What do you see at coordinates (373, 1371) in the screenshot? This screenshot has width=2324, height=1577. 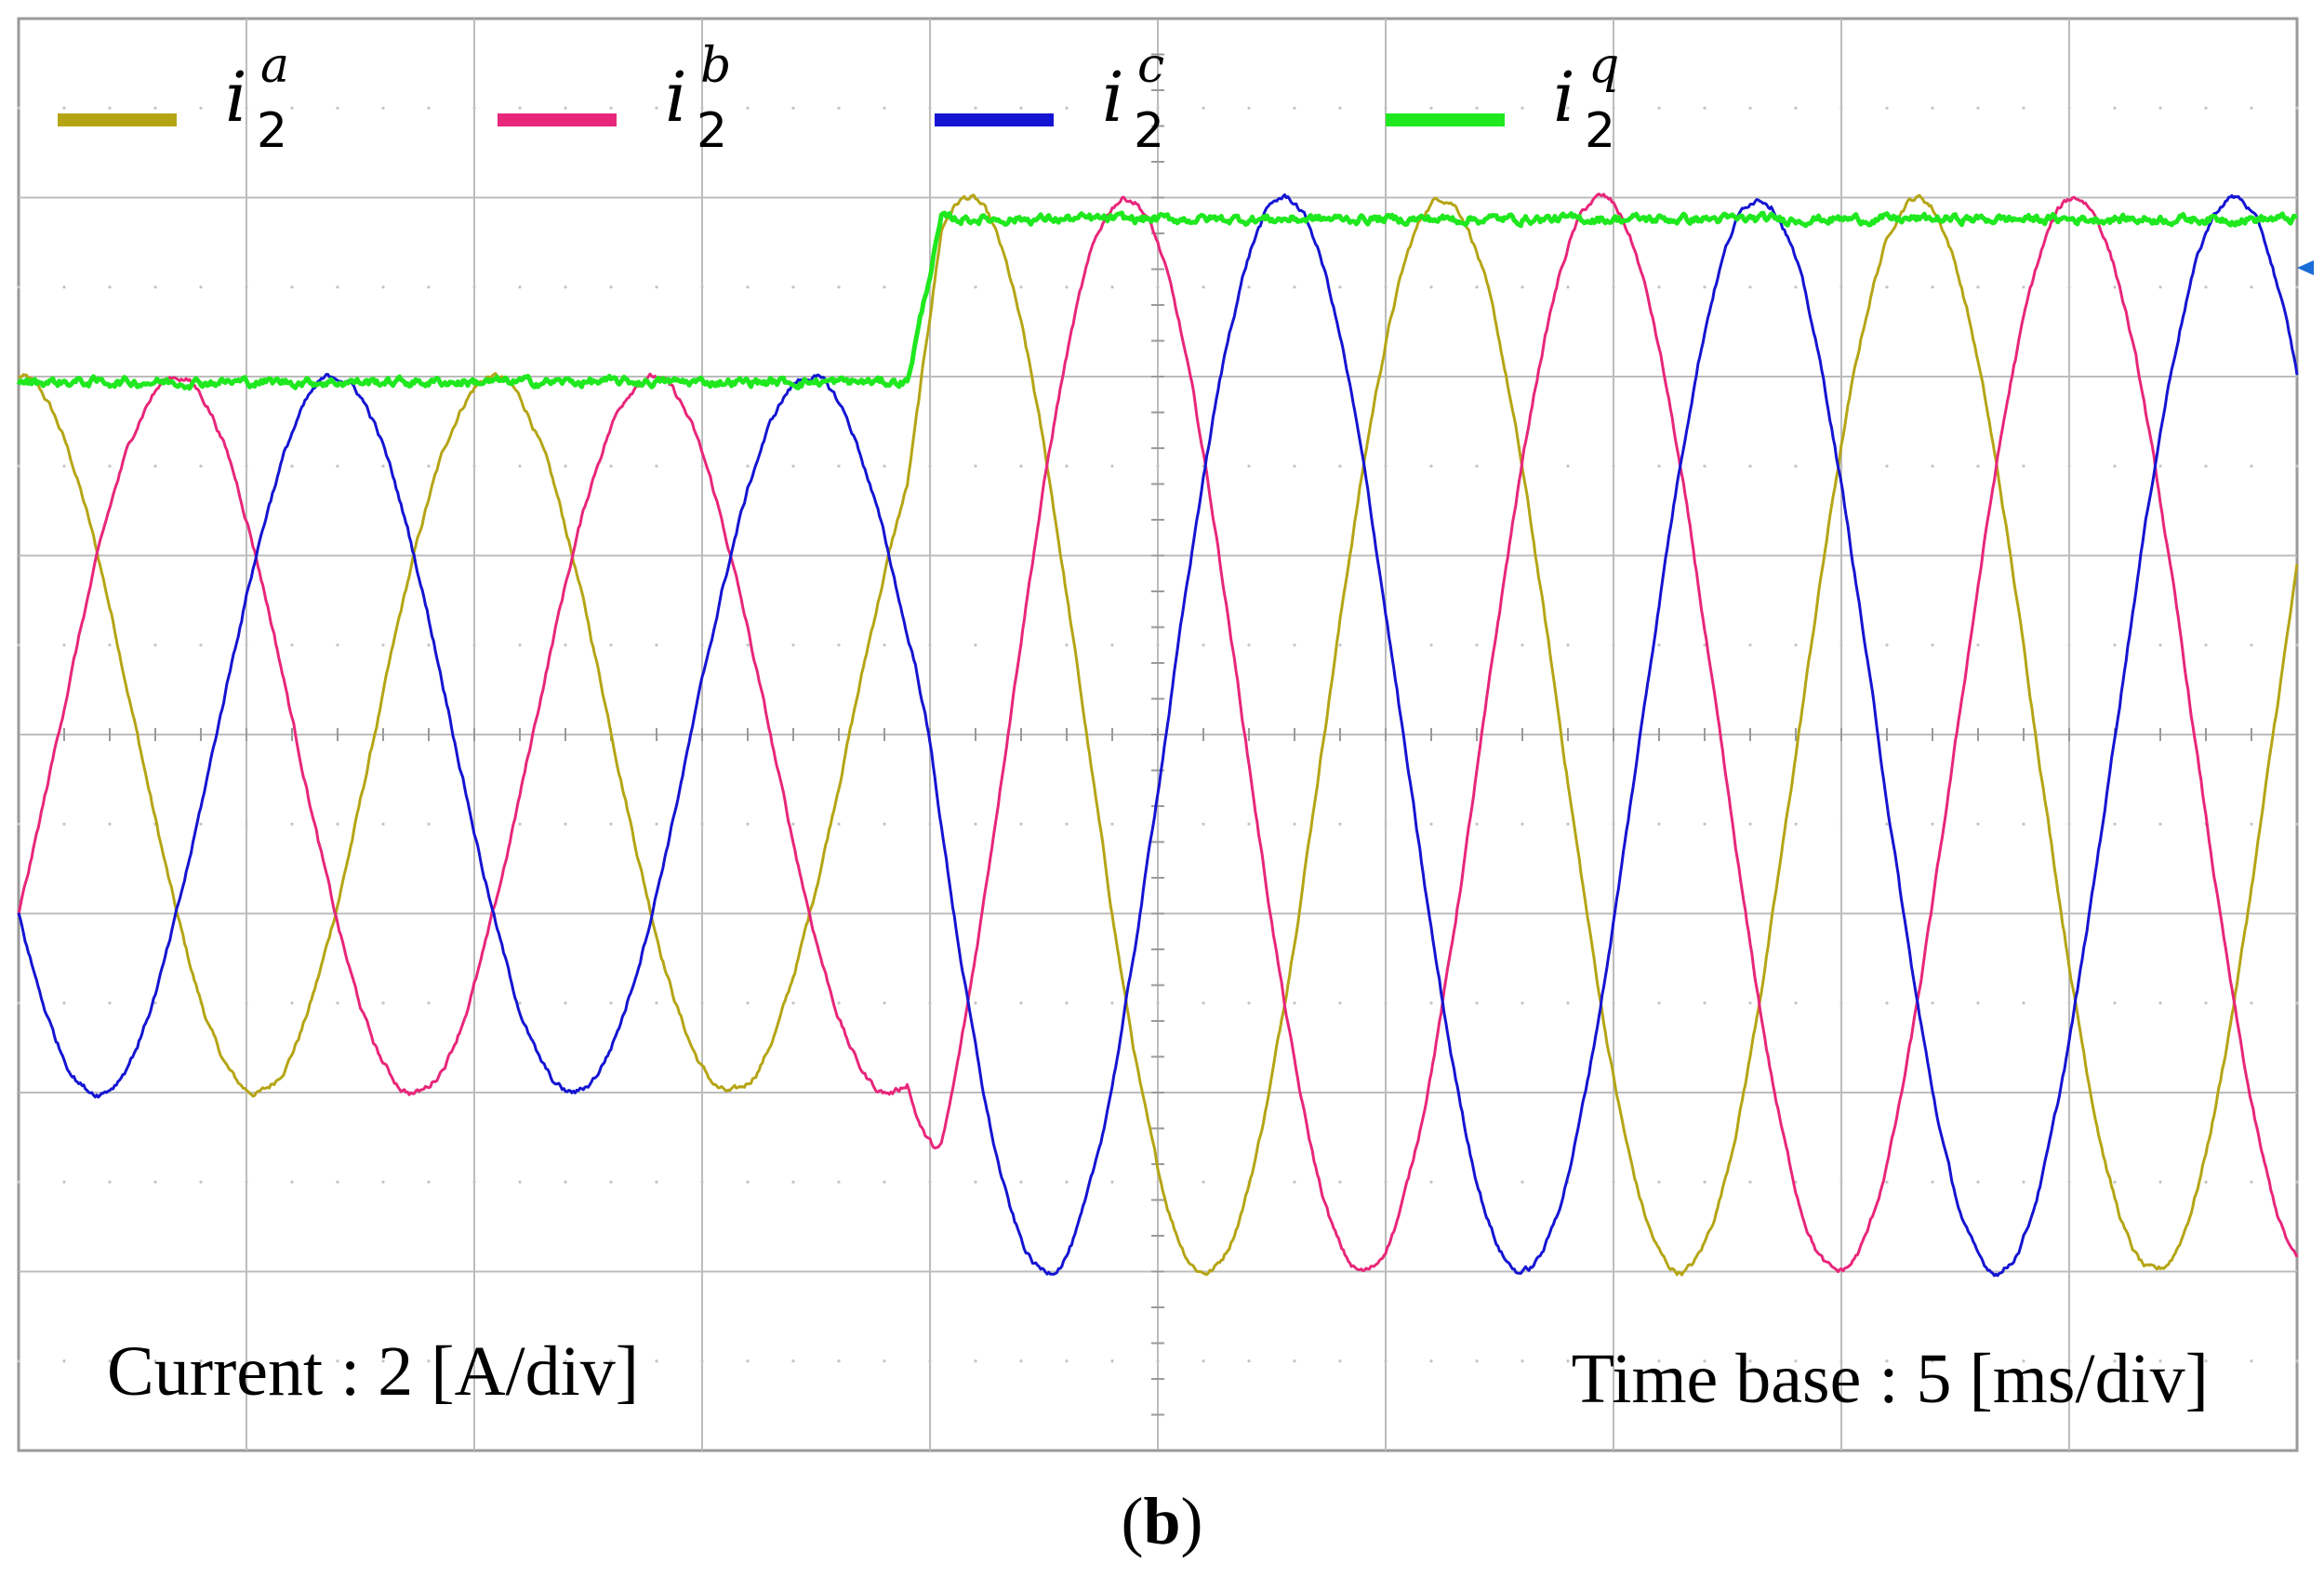 I see `current-scale-label: Current : 2 [A/div]` at bounding box center [373, 1371].